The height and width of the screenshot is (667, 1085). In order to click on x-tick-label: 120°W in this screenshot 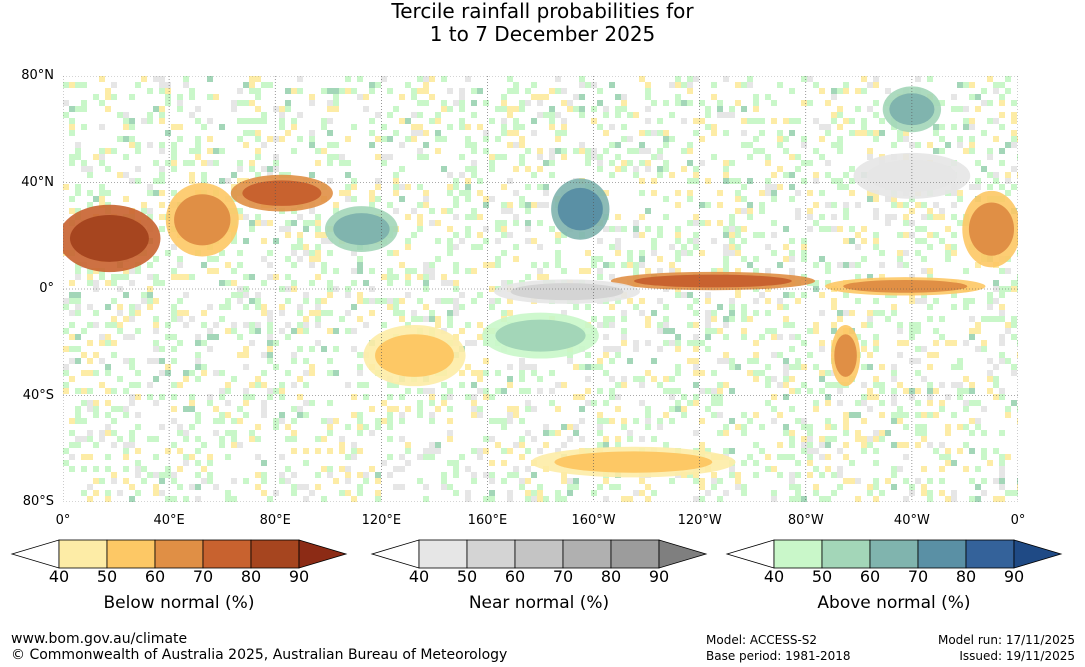, I will do `click(699, 520)`.